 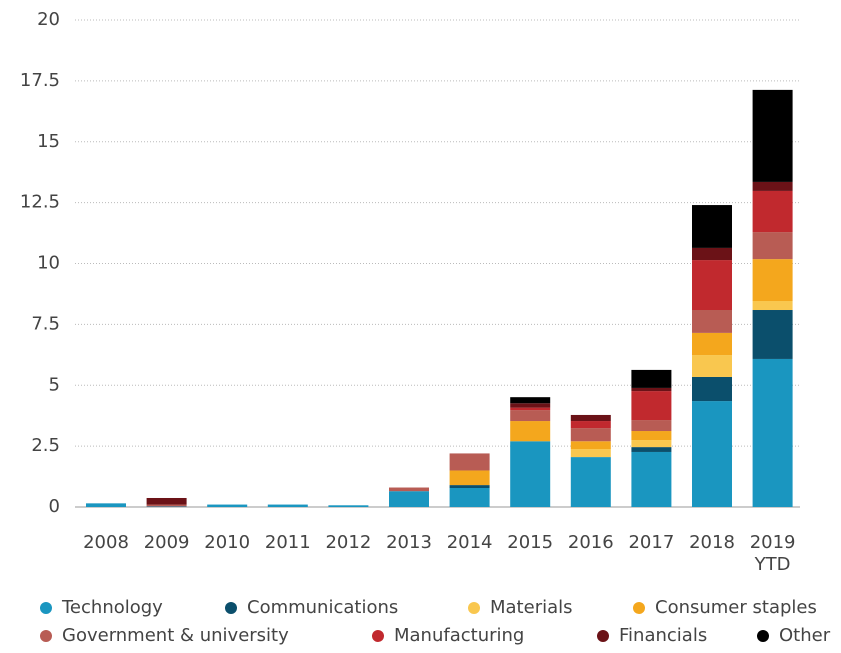 I want to click on legend-item: Manufacturing, so click(x=448, y=635).